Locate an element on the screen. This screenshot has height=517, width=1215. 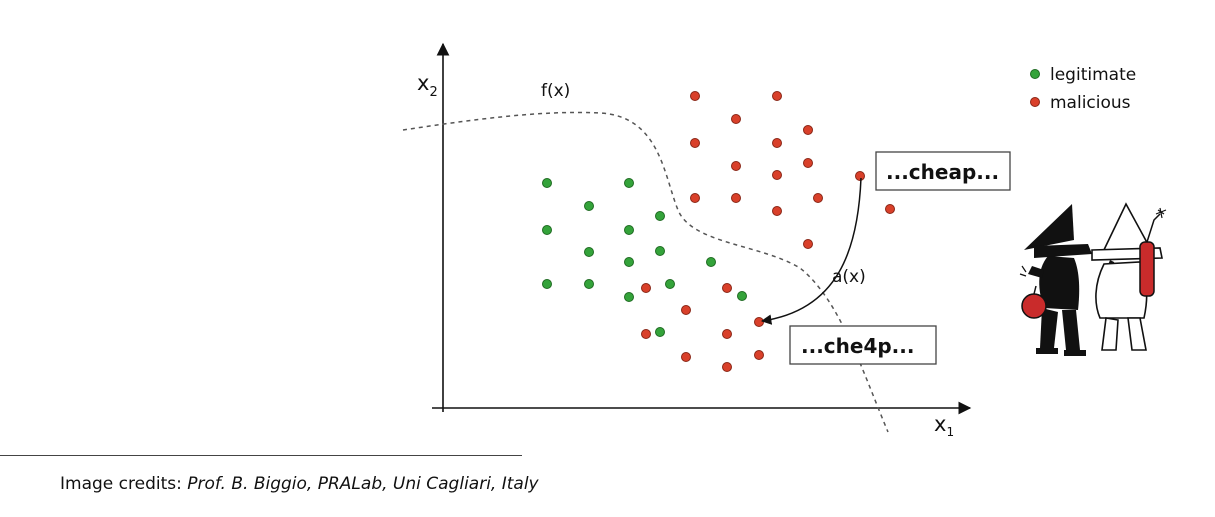
legend-malicious-marker is located at coordinates (1035, 102).